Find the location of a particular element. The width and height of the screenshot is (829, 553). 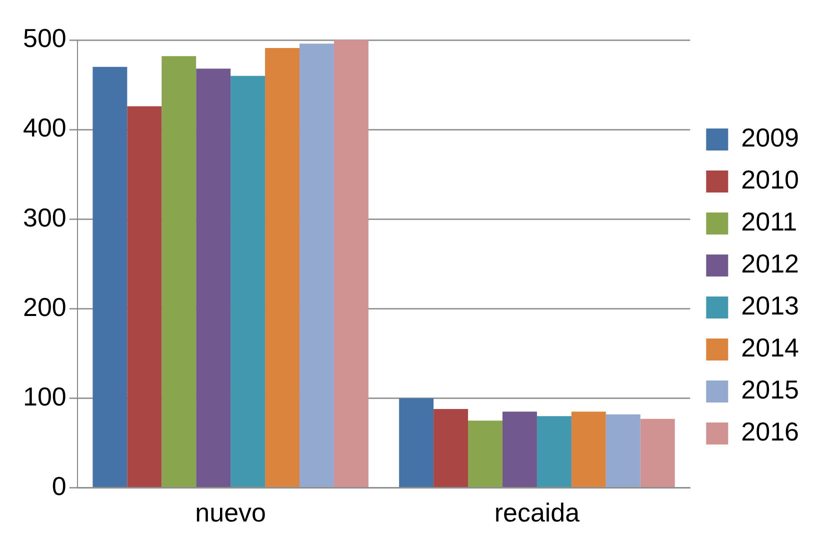

legend-label: 2015 is located at coordinates (770, 389).